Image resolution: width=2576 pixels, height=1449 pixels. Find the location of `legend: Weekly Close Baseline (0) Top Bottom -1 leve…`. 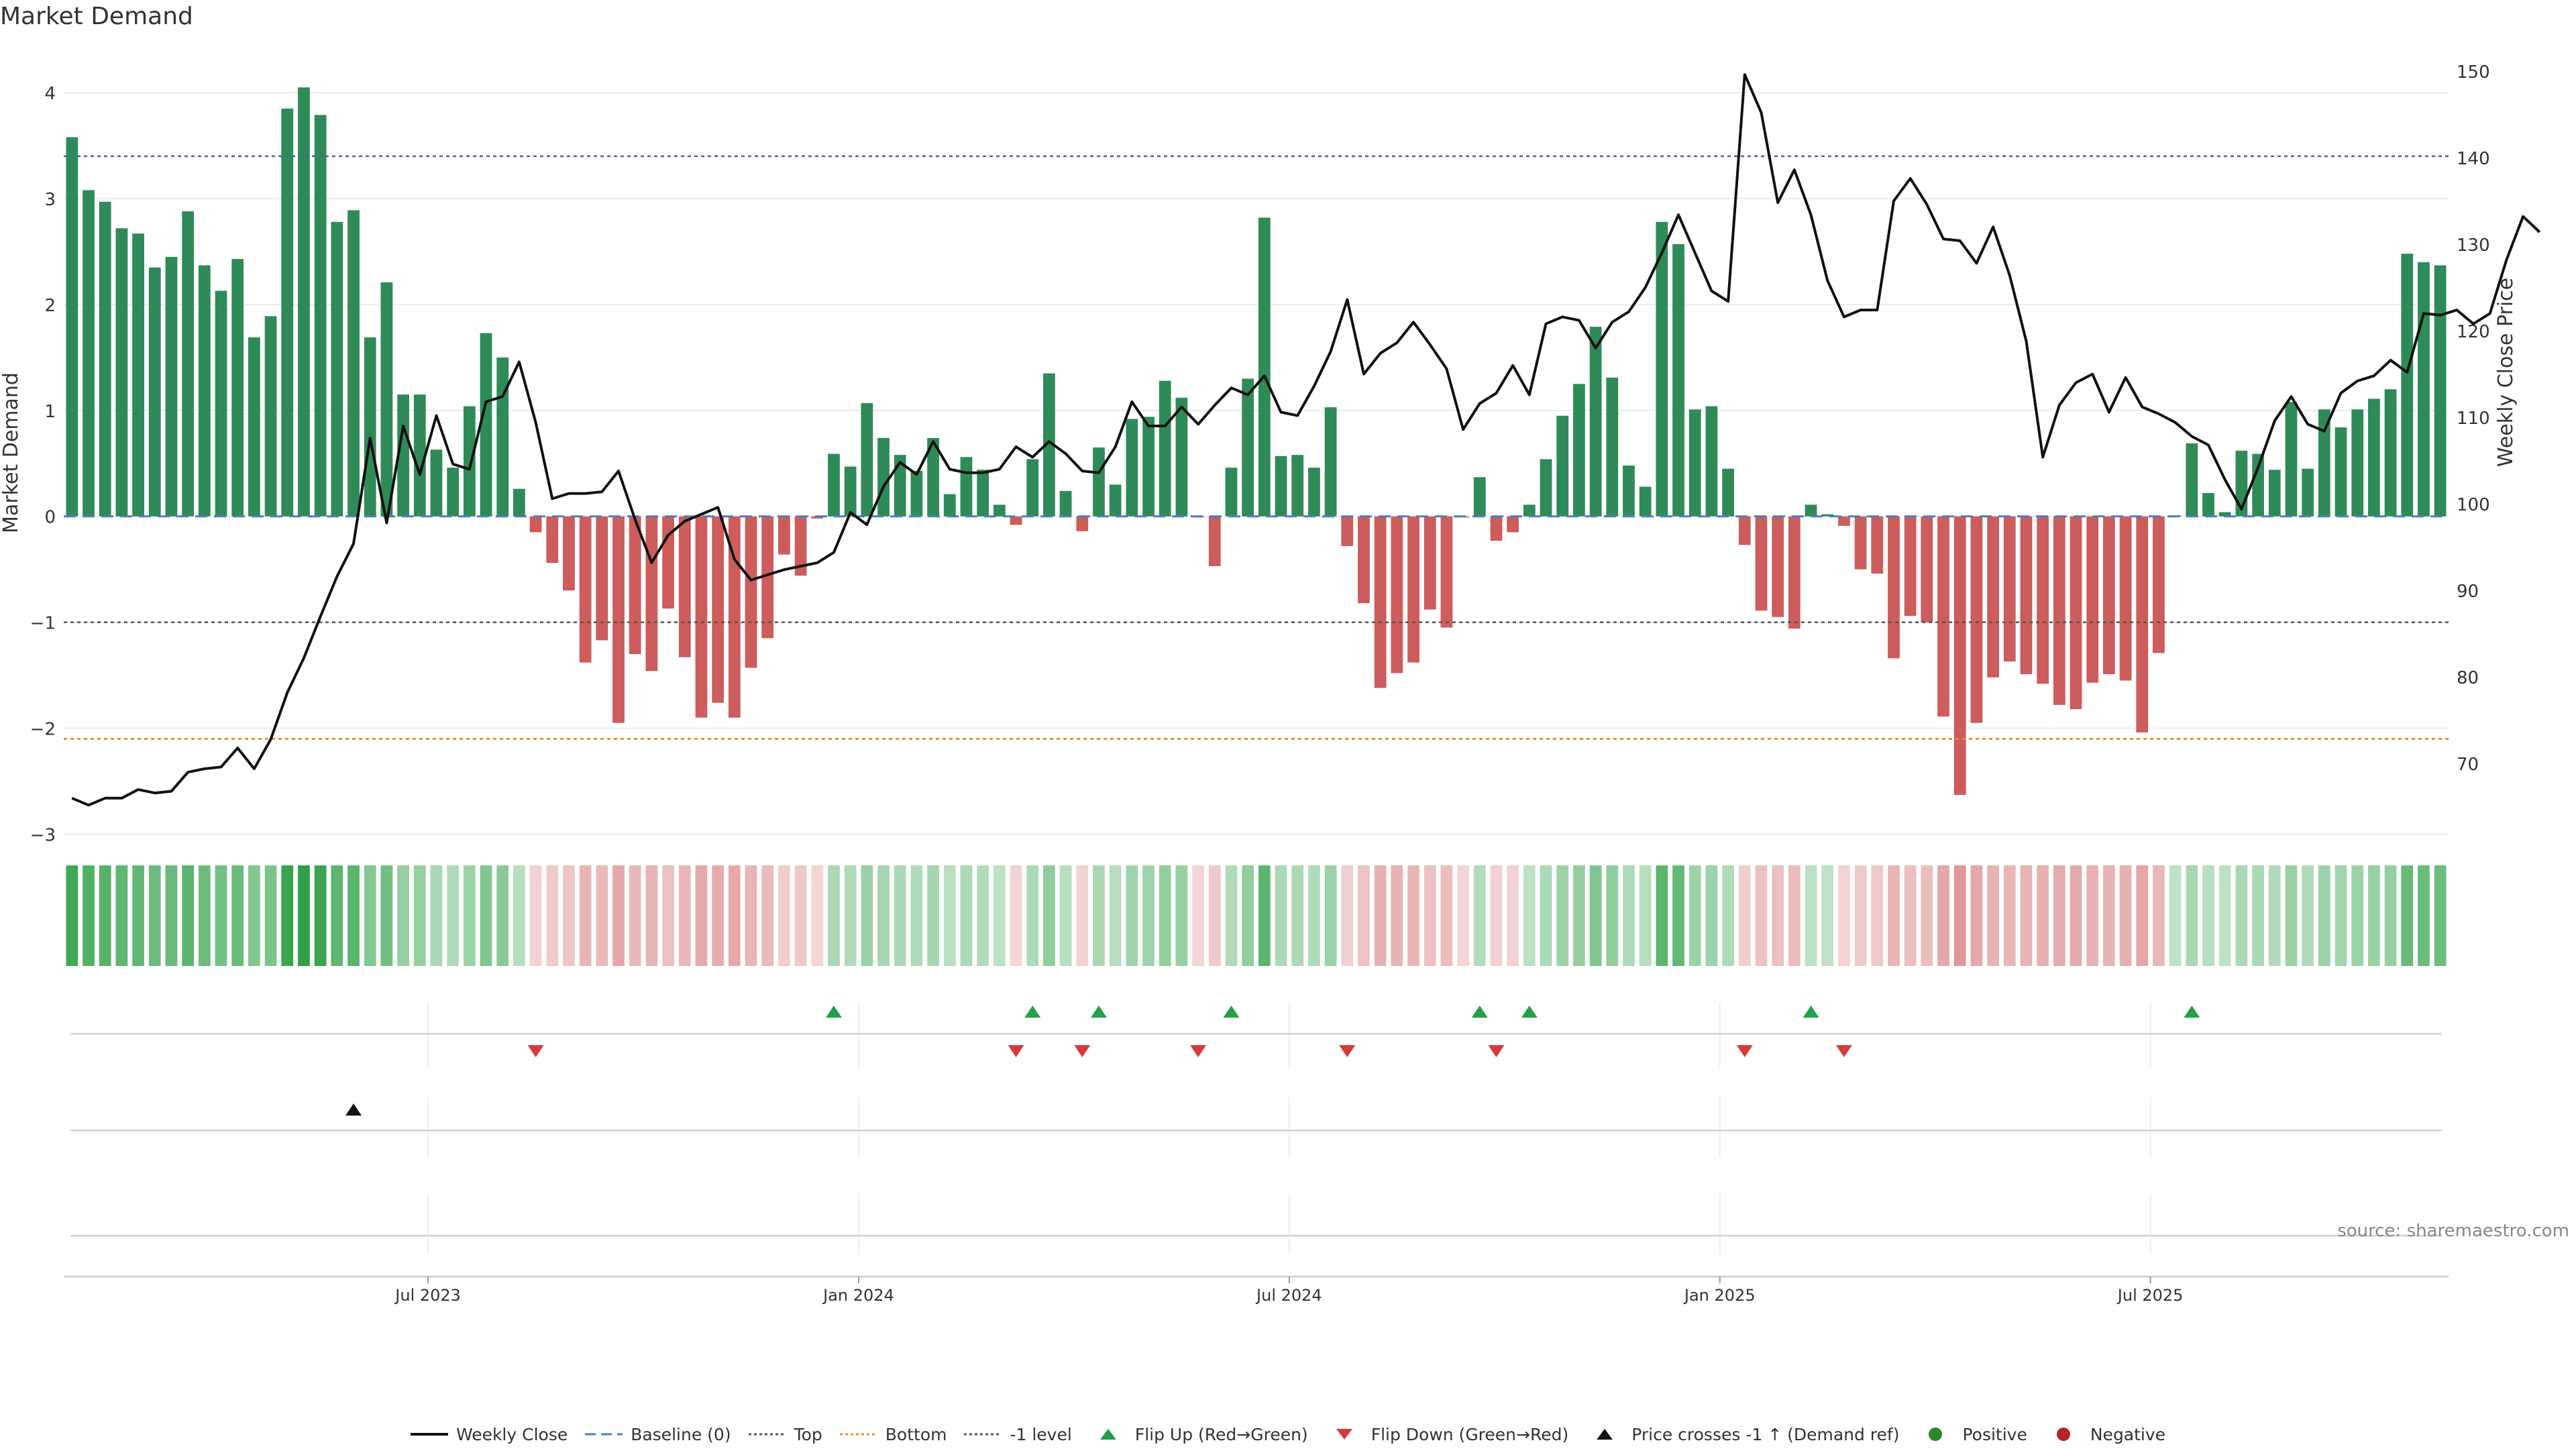

legend: Weekly Close Baseline (0) Top Bottom -1 leve… is located at coordinates (1288, 1434).